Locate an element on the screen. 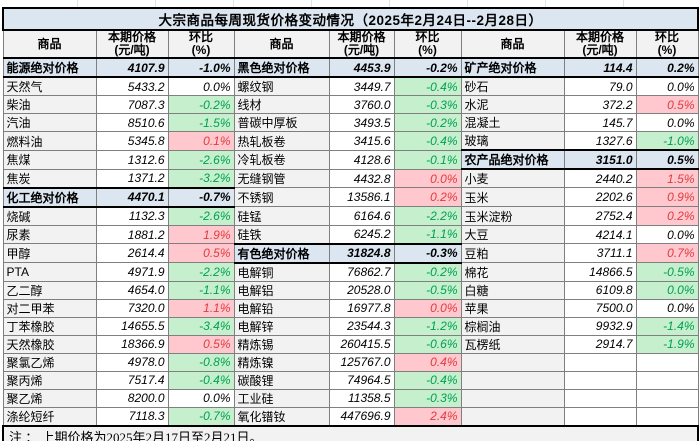  commodity-name-cell: 玻璃 is located at coordinates (512, 141).